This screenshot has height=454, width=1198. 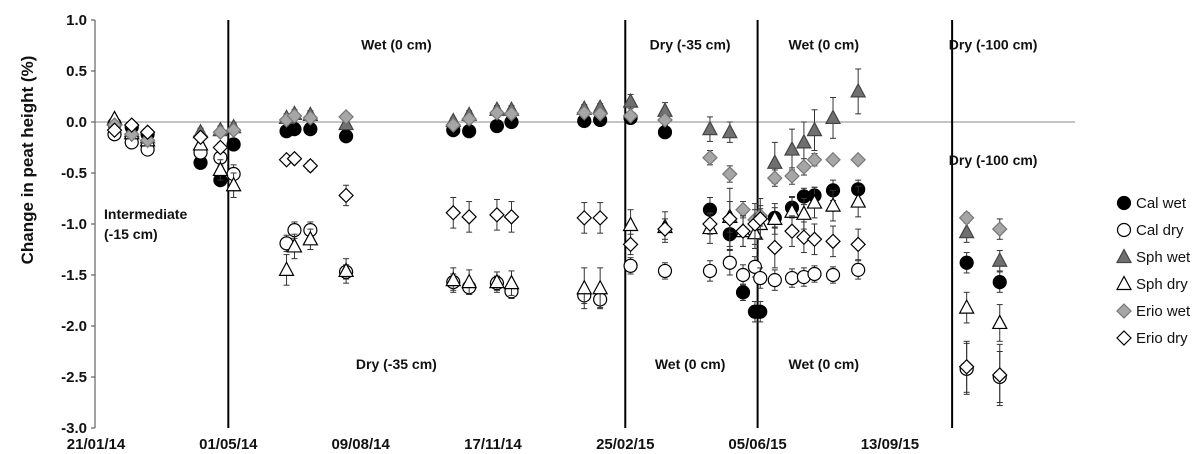 I want to click on y-tick-label: -3.0, so click(x=74, y=428).